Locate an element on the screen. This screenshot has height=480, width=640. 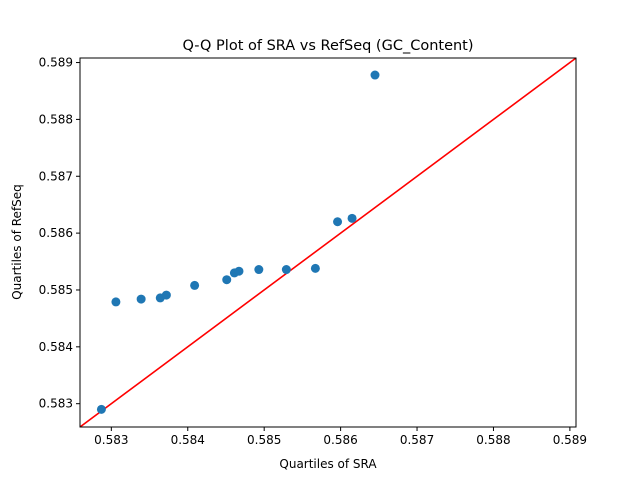
x-tick-label: 0.589 is located at coordinates (570, 440).